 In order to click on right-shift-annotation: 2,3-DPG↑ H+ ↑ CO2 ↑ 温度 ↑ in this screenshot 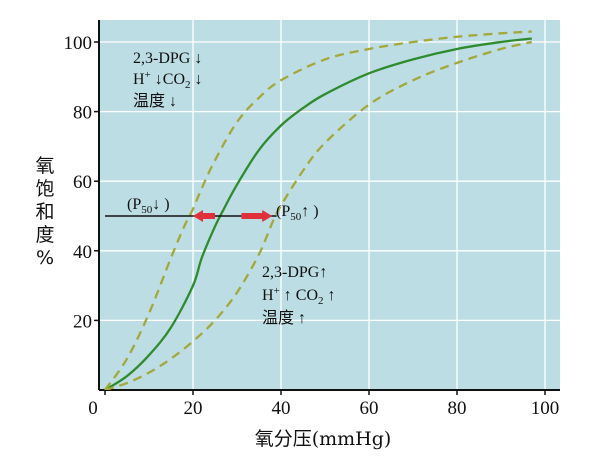, I will do `click(299, 295)`.